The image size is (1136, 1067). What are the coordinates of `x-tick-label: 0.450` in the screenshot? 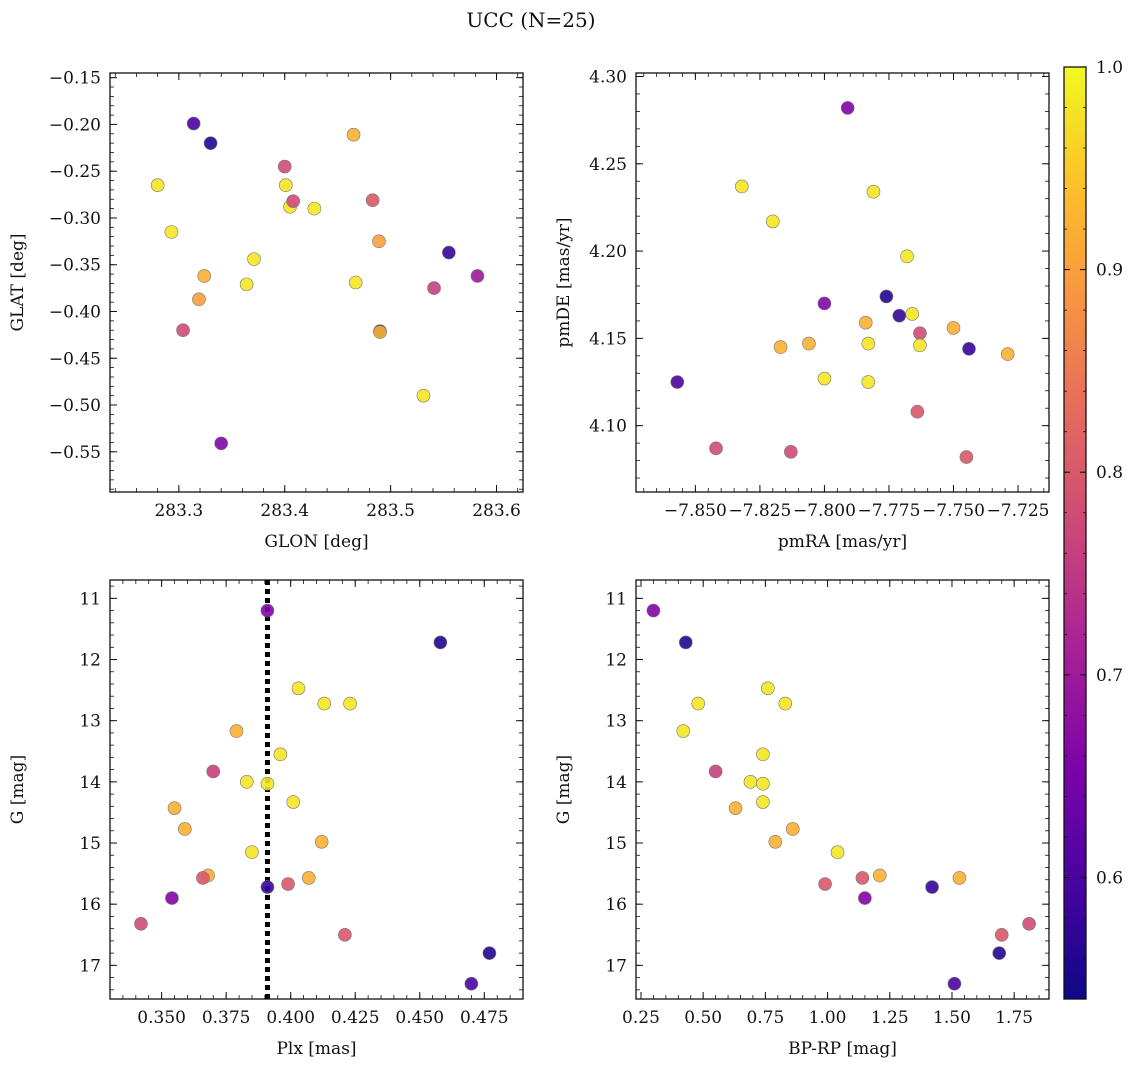 It's located at (419, 1018).